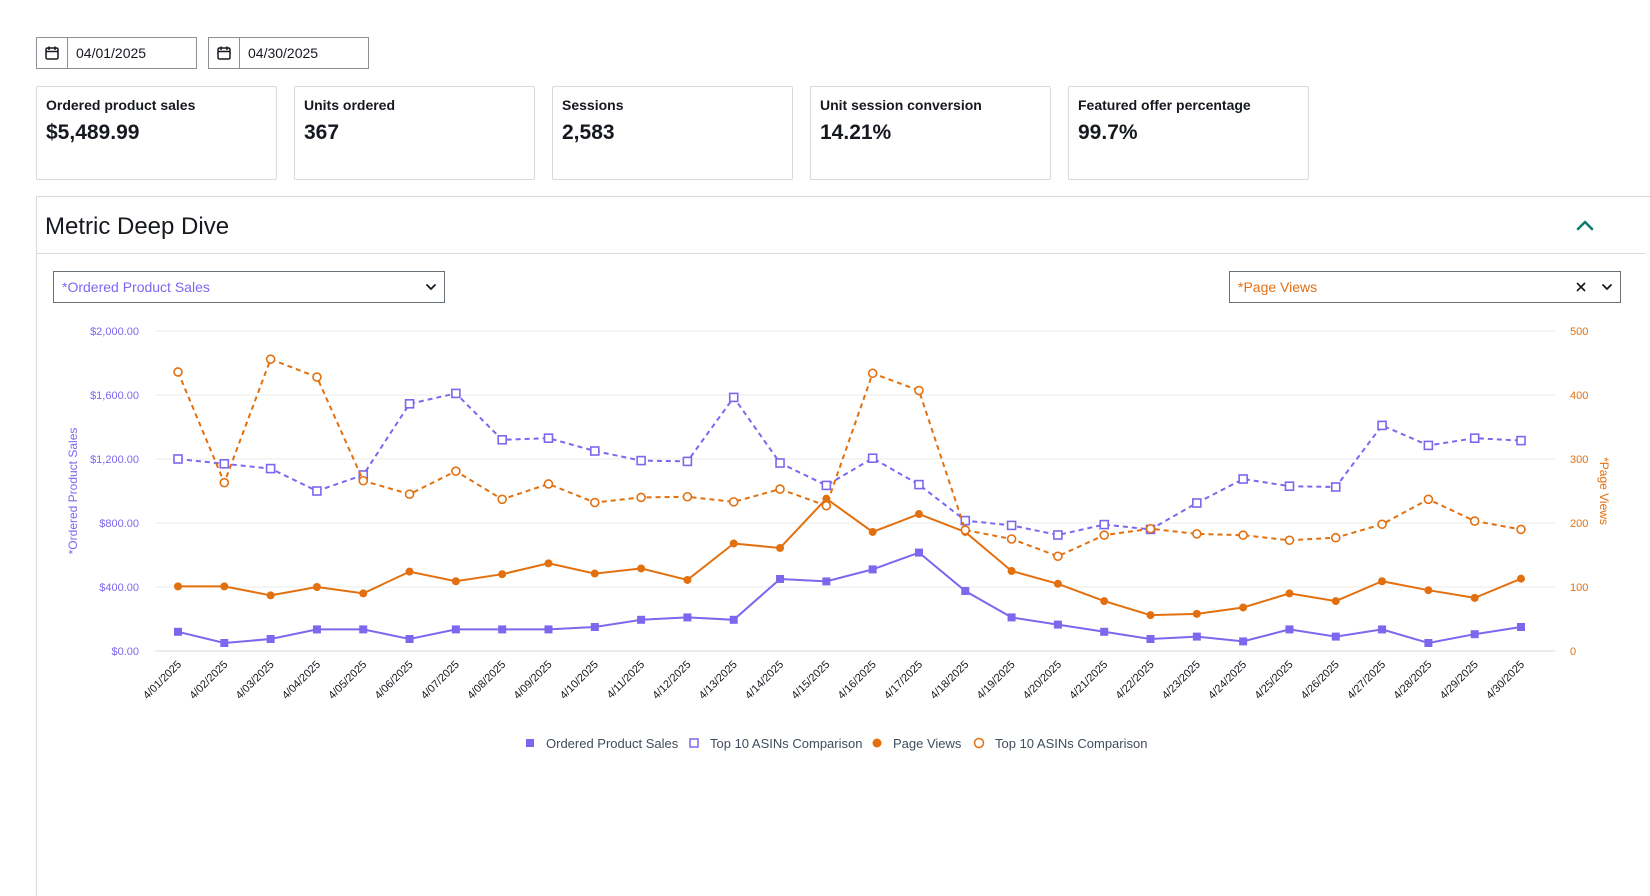 The image size is (1650, 896). Describe the element at coordinates (1581, 288) in the screenshot. I see `close-icon` at that location.